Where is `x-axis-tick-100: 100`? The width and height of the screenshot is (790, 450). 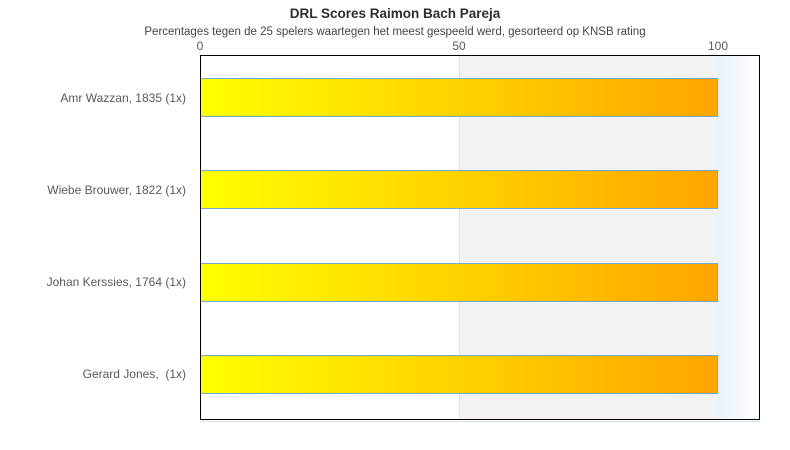
x-axis-tick-100: 100 is located at coordinates (718, 46).